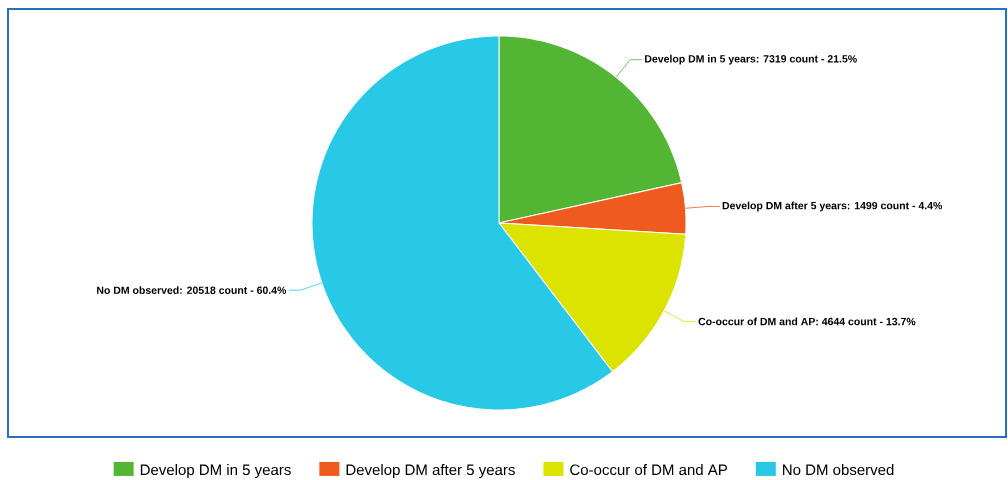 Image resolution: width=1008 pixels, height=480 pixels. What do you see at coordinates (832, 206) in the screenshot?
I see `data-label: Develop DM after 5 years: 1499 count - 4.4%` at bounding box center [832, 206].